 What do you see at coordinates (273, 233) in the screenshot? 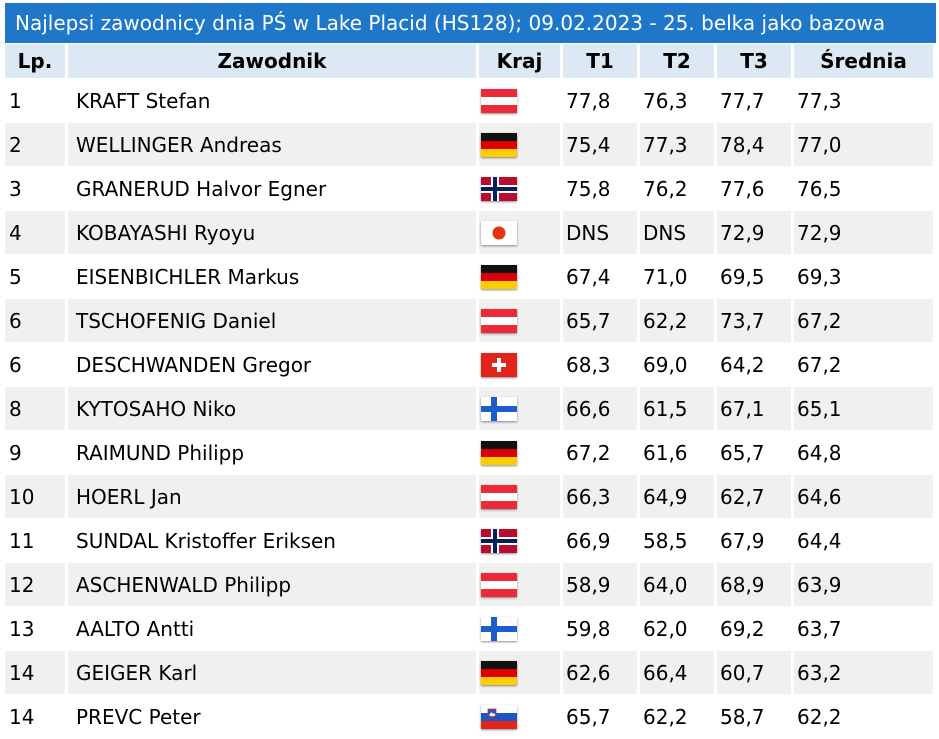
I see `athlete-name-link: KOBAYASHI Ryoyu` at bounding box center [273, 233].